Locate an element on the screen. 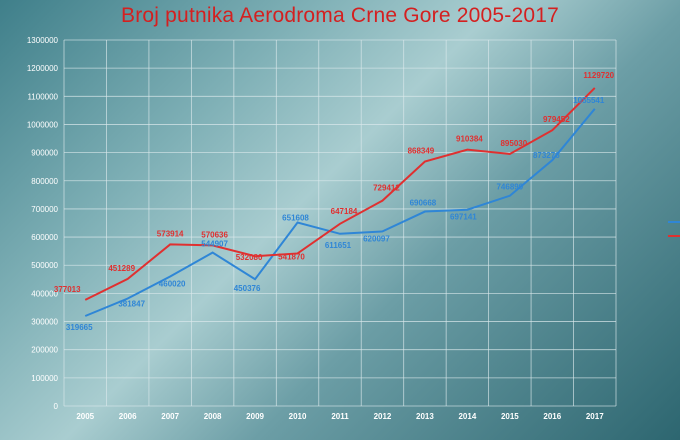  x-tick-label: 2012 is located at coordinates (383, 416).